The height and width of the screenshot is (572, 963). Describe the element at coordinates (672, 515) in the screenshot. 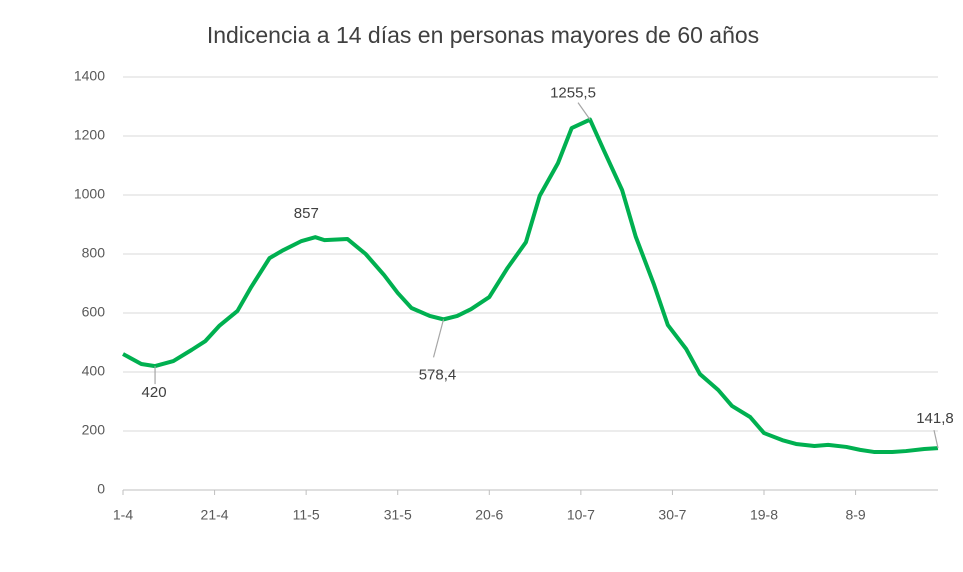

I see `x-tick-label: 30-7` at that location.